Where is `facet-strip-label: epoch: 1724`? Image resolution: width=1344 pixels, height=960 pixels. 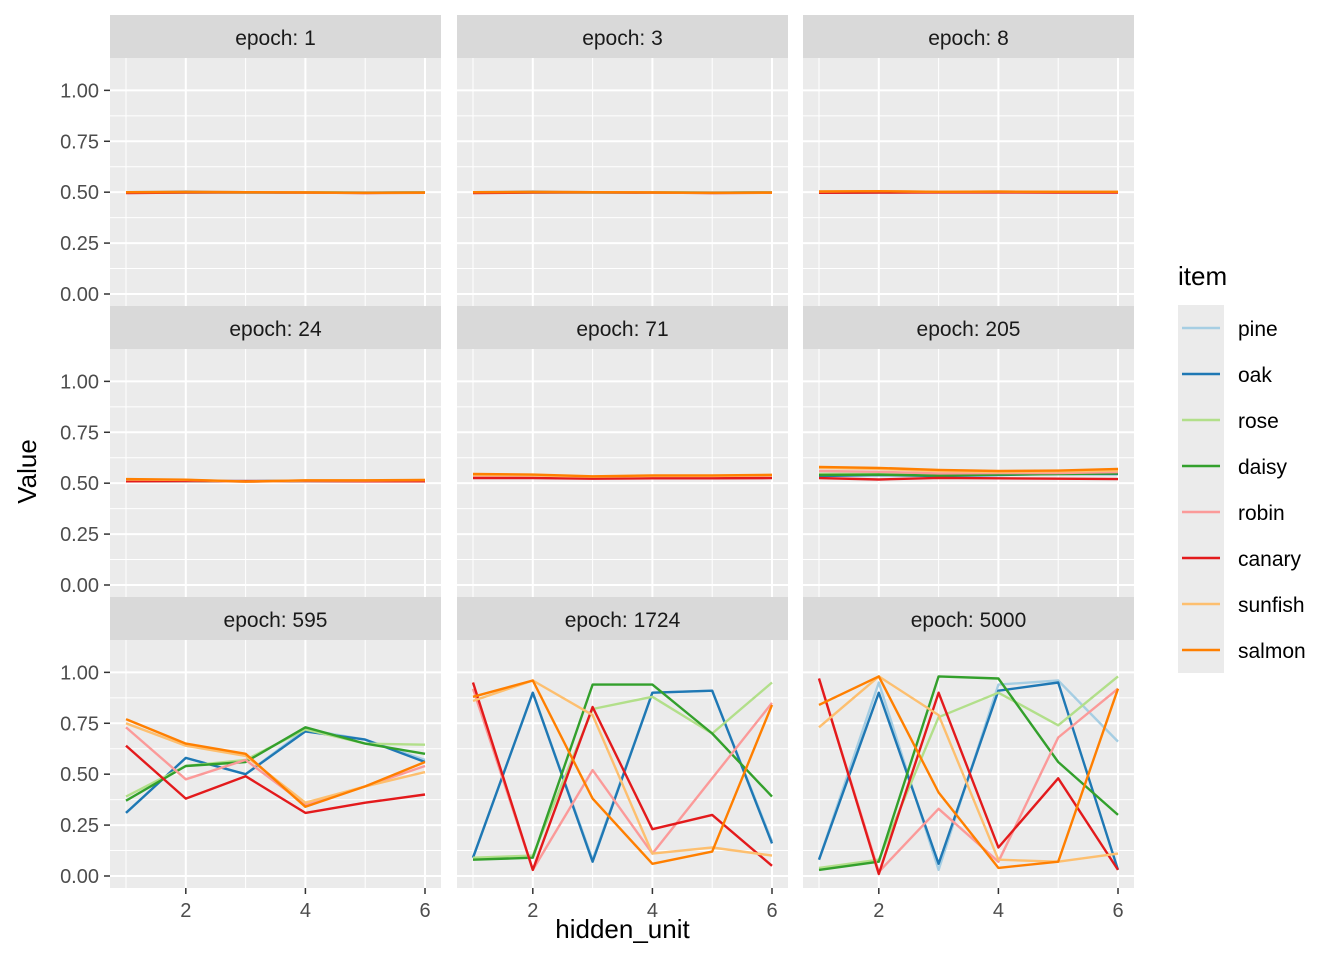
facet-strip-label: epoch: 1724 is located at coordinates (623, 620).